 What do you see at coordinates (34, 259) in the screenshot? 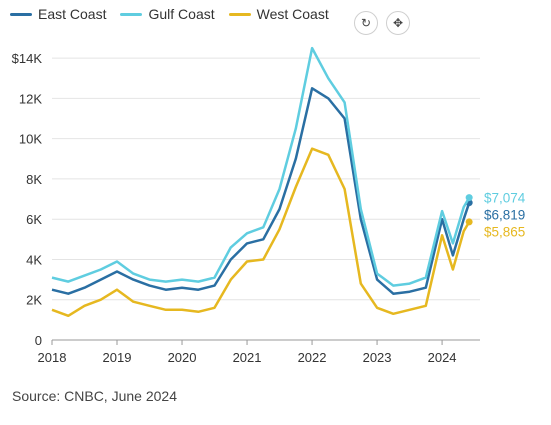
I see `y-tick-label: 4K` at bounding box center [34, 259].